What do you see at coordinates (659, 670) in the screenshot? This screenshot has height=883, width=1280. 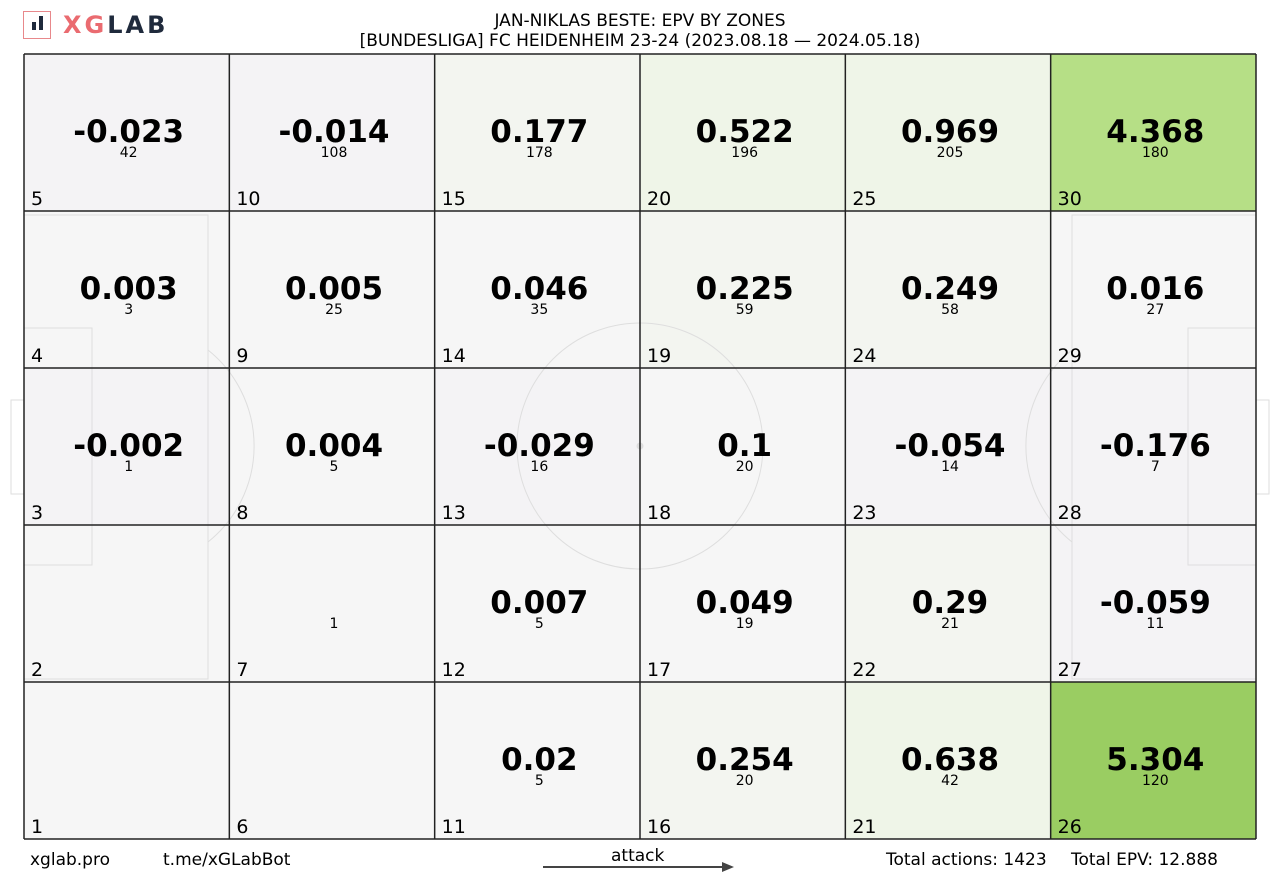 I see `zone-number: 17` at bounding box center [659, 670].